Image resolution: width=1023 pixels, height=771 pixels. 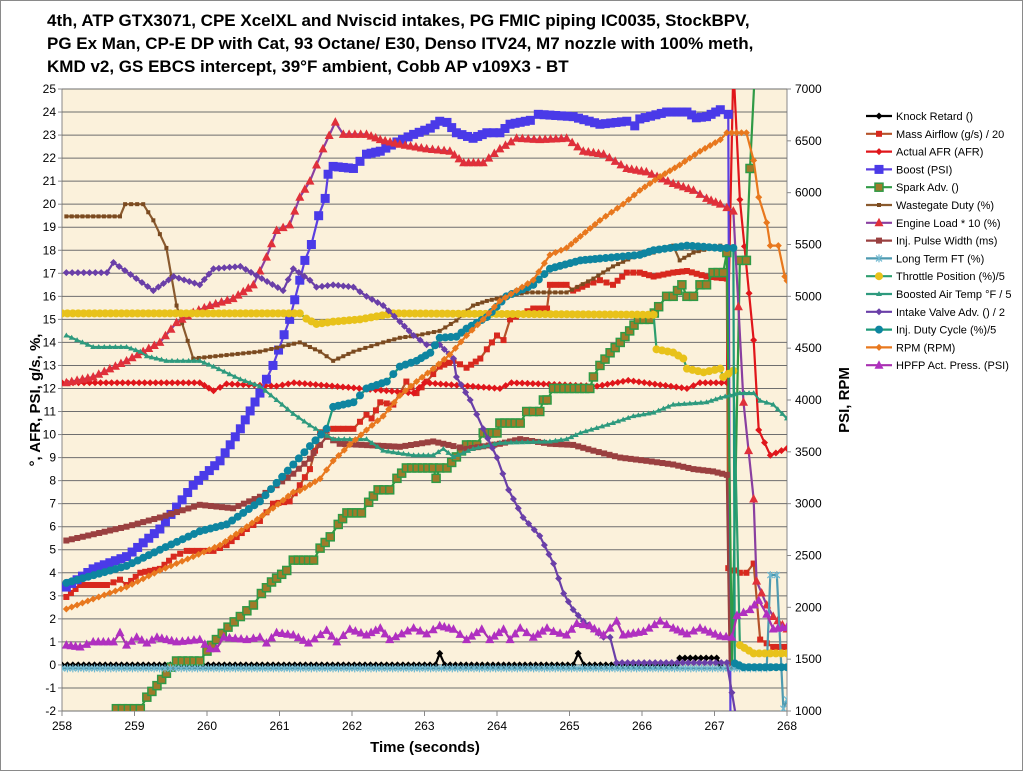 What do you see at coordinates (50, 250) in the screenshot?
I see `y-tick-label: 18` at bounding box center [50, 250].